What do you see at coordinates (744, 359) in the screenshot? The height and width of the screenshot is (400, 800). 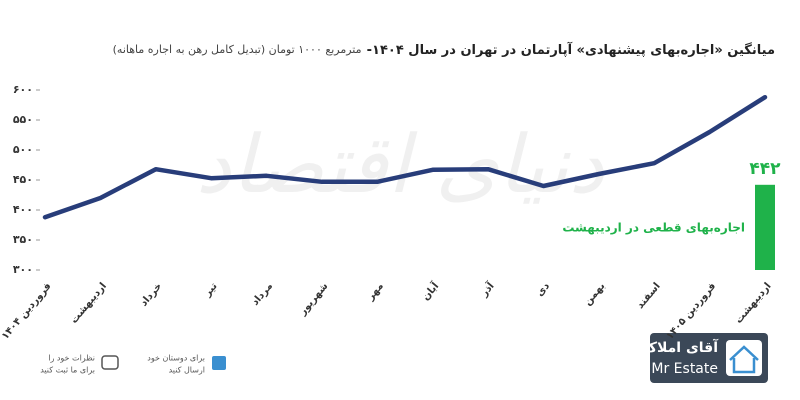 I see `logo-house` at bounding box center [744, 359].